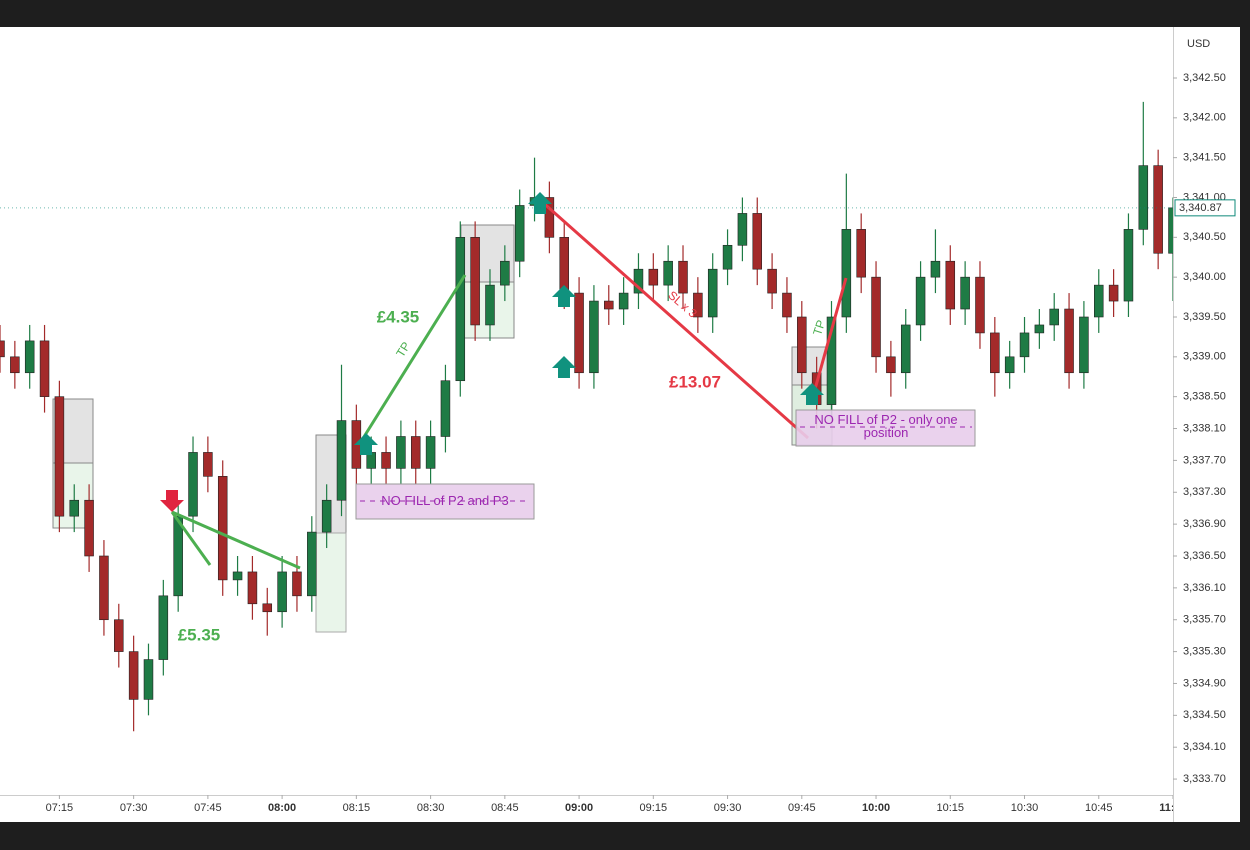 The image size is (1250, 850). Describe the element at coordinates (1204, 715) in the screenshot. I see `y-tick-label: 3,334.50` at that location.